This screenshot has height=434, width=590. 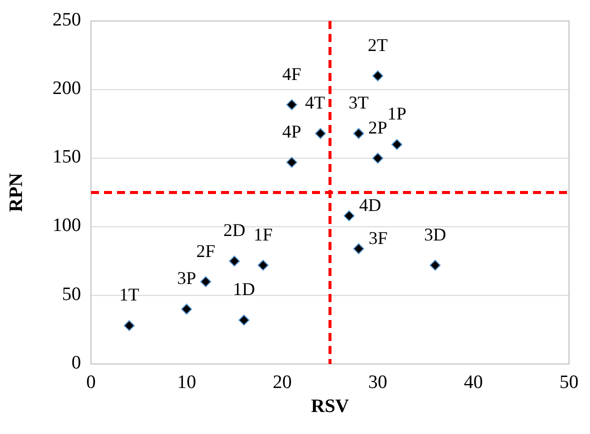 What do you see at coordinates (292, 74) in the screenshot?
I see `annotation: 4F` at bounding box center [292, 74].